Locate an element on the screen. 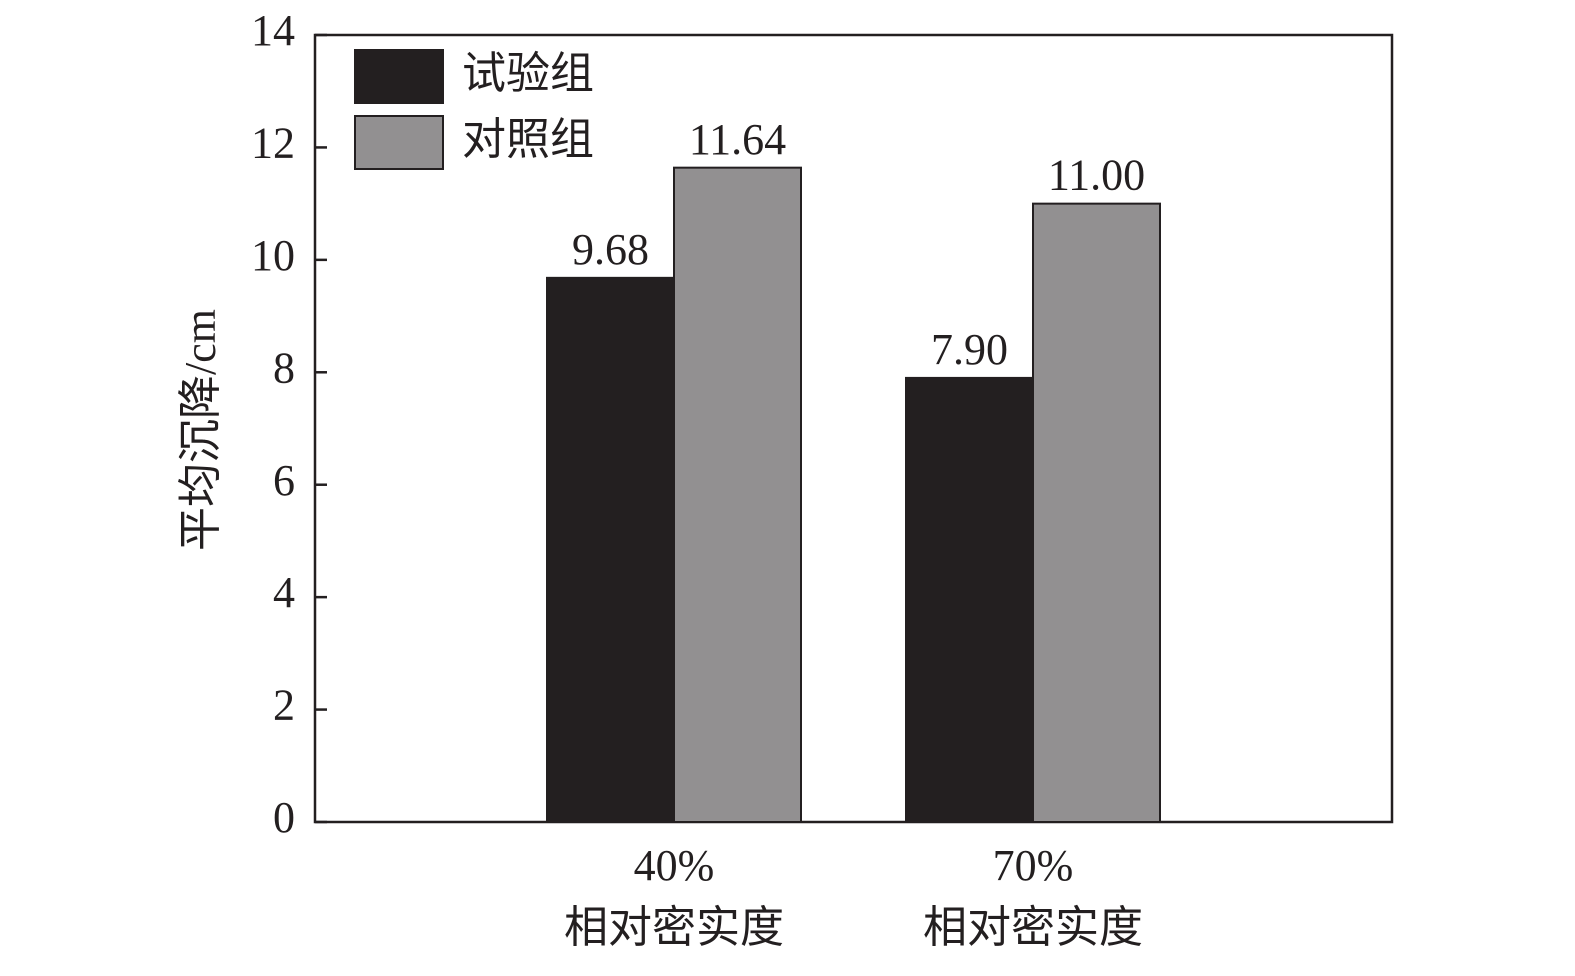  y-tick-label: 8 is located at coordinates (284, 367).